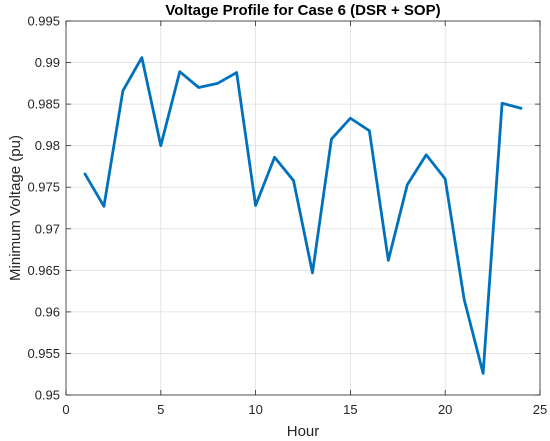 Image resolution: width=550 pixels, height=441 pixels. Describe the element at coordinates (47, 228) in the screenshot. I see `y-tick-label: 0.97` at that location.